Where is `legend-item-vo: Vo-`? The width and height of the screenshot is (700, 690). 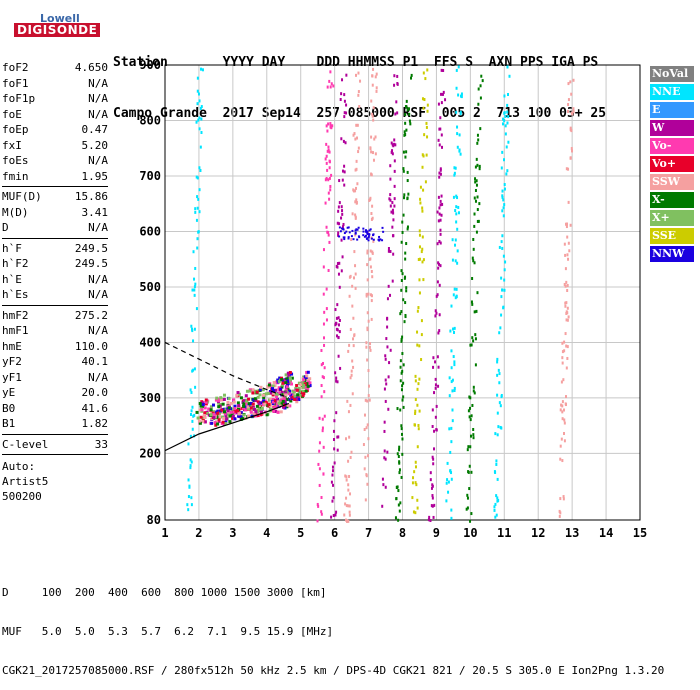 legend-item-vo: Vo- is located at coordinates (672, 146).